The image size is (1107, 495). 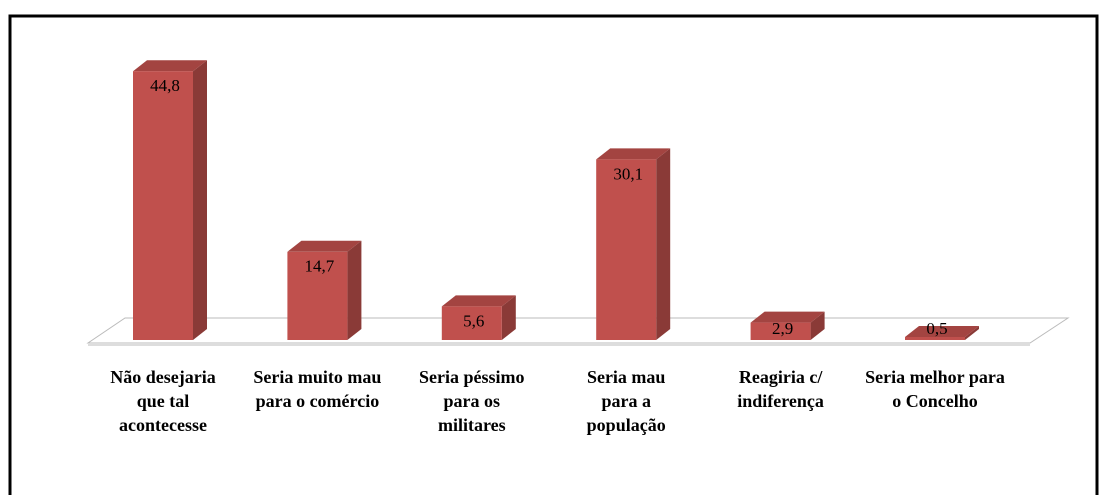 What do you see at coordinates (320, 266) in the screenshot?
I see `data-label: 14,7` at bounding box center [320, 266].